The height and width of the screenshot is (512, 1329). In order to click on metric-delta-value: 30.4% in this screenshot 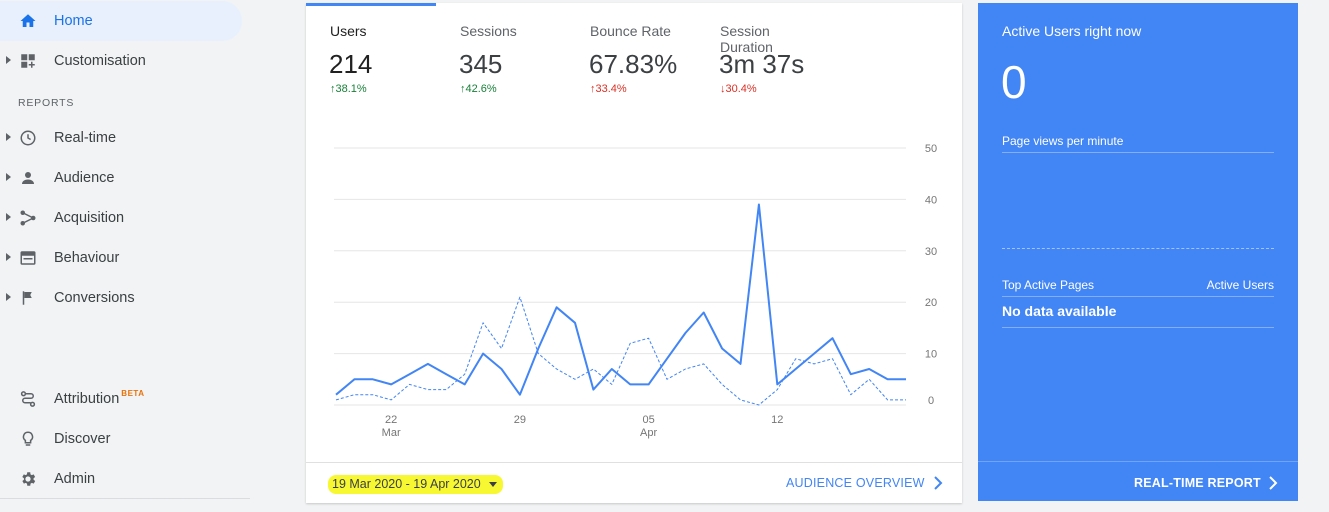, I will do `click(741, 89)`.